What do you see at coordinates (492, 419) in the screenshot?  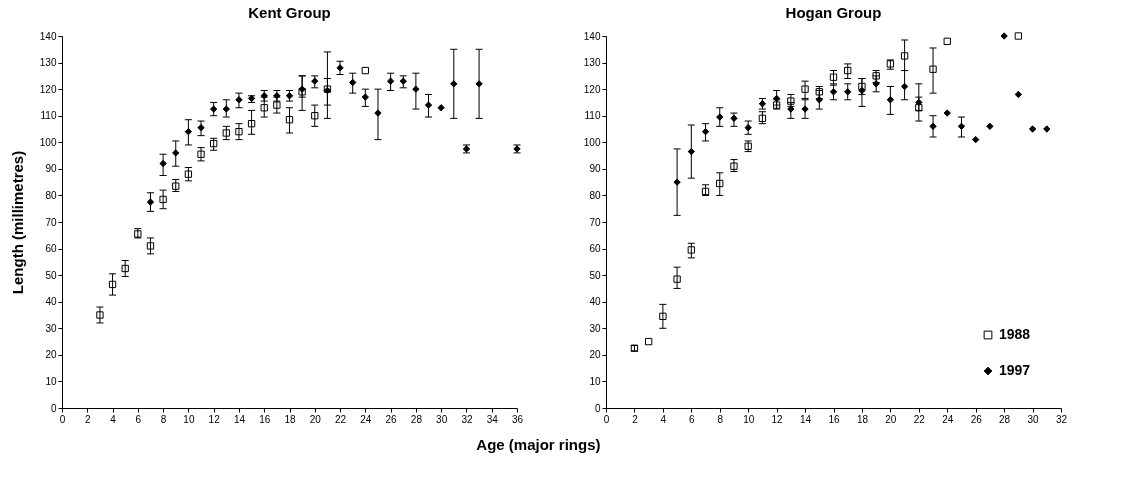 I see `x-tick-label: 34` at bounding box center [492, 419].